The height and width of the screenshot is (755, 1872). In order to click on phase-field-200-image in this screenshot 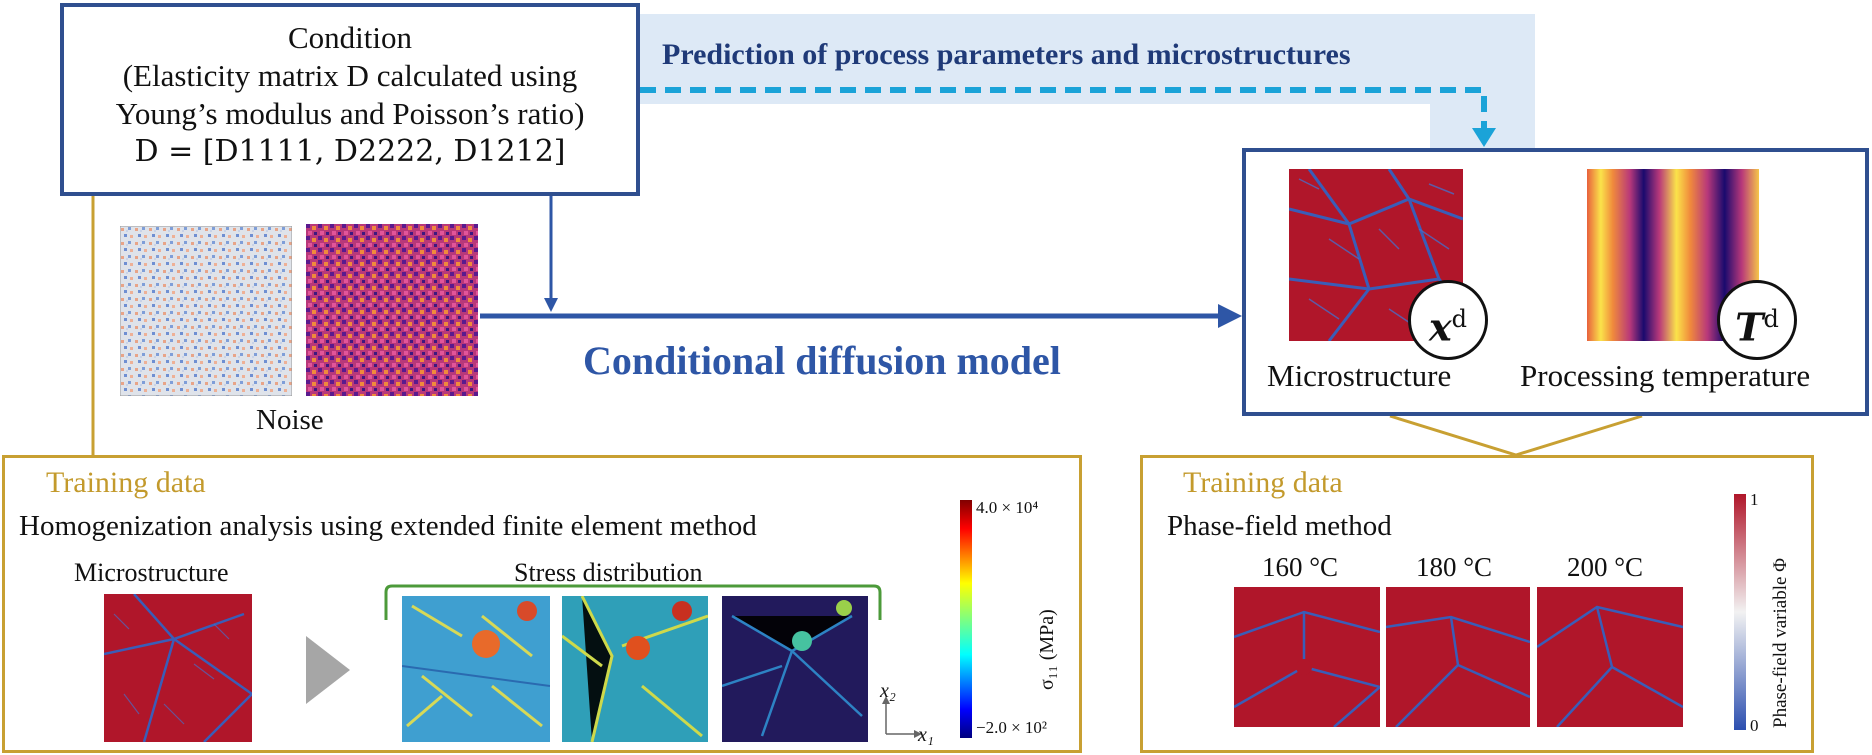, I will do `click(1610, 657)`.